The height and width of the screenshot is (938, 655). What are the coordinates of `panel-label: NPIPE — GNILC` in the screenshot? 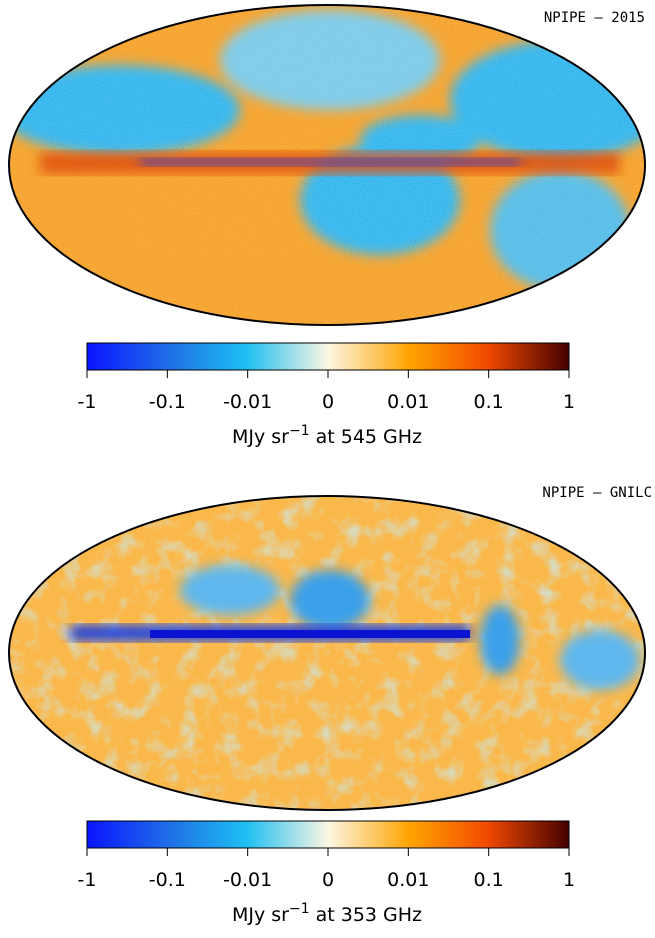 It's located at (597, 493).